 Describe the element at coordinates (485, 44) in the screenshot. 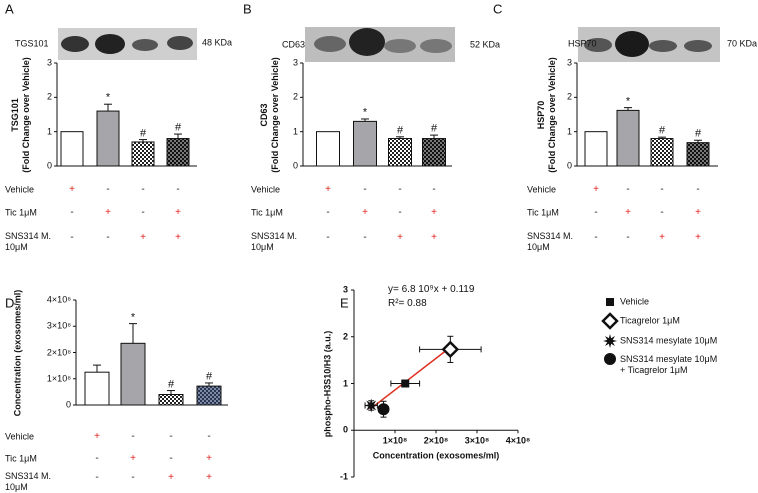

I see `blot-size: 52 KDa` at that location.